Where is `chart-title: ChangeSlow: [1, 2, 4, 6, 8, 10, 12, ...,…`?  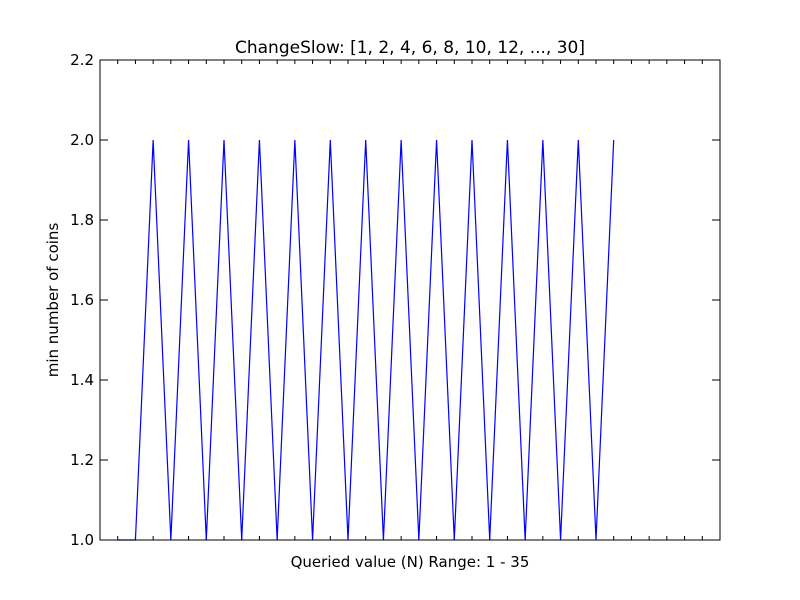 chart-title: ChangeSlow: [1, 2, 4, 6, 8, 10, 12, ...,… is located at coordinates (410, 48).